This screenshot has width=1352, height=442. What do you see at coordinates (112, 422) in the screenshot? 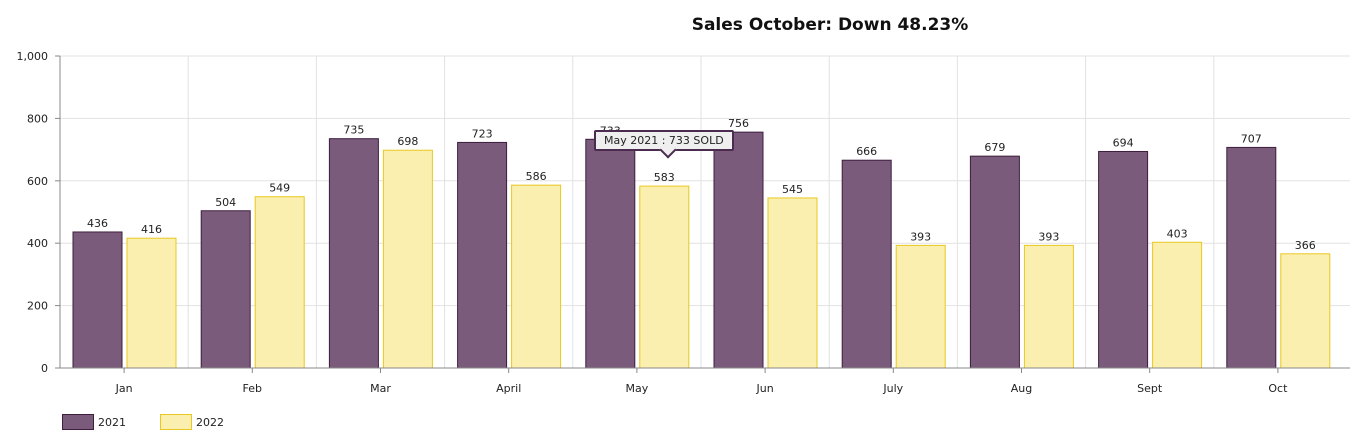
I see `legend-label-2021: 2021` at bounding box center [112, 422].